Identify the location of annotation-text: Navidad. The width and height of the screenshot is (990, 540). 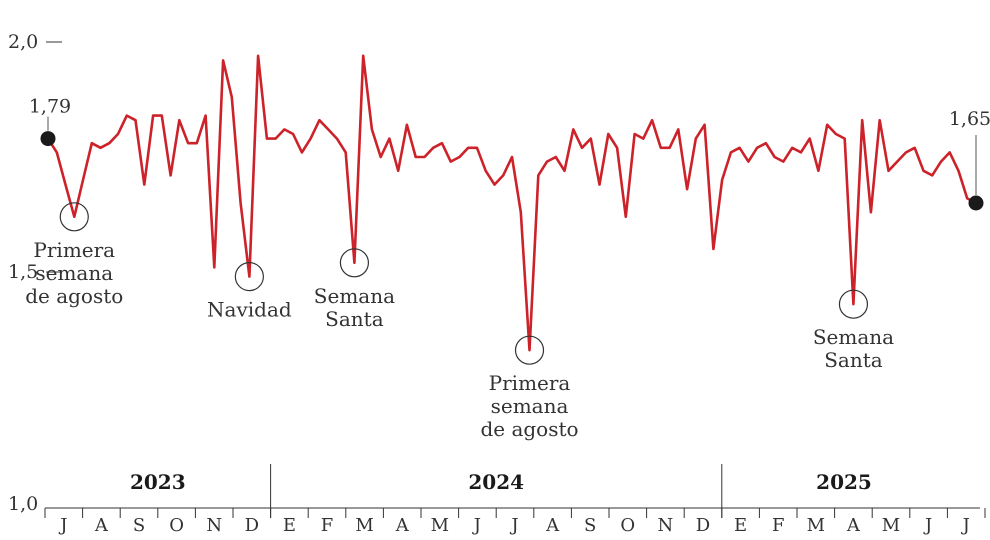
(249, 310).